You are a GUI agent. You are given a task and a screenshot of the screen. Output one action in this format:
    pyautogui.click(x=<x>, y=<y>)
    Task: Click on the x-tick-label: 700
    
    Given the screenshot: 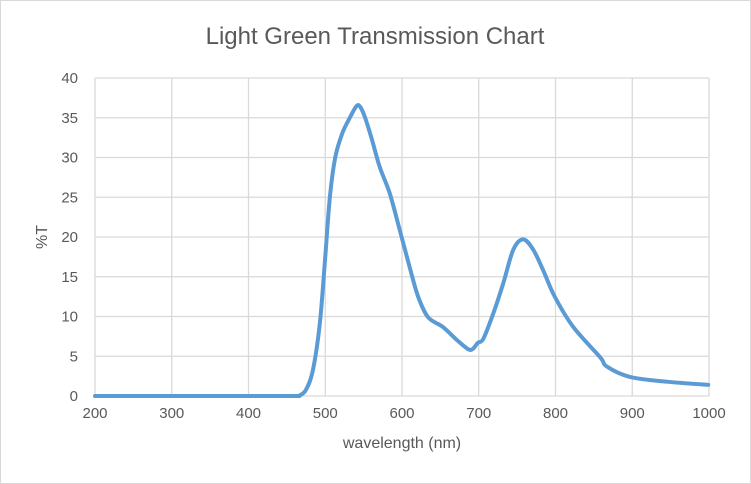 What is the action you would take?
    pyautogui.click(x=478, y=413)
    